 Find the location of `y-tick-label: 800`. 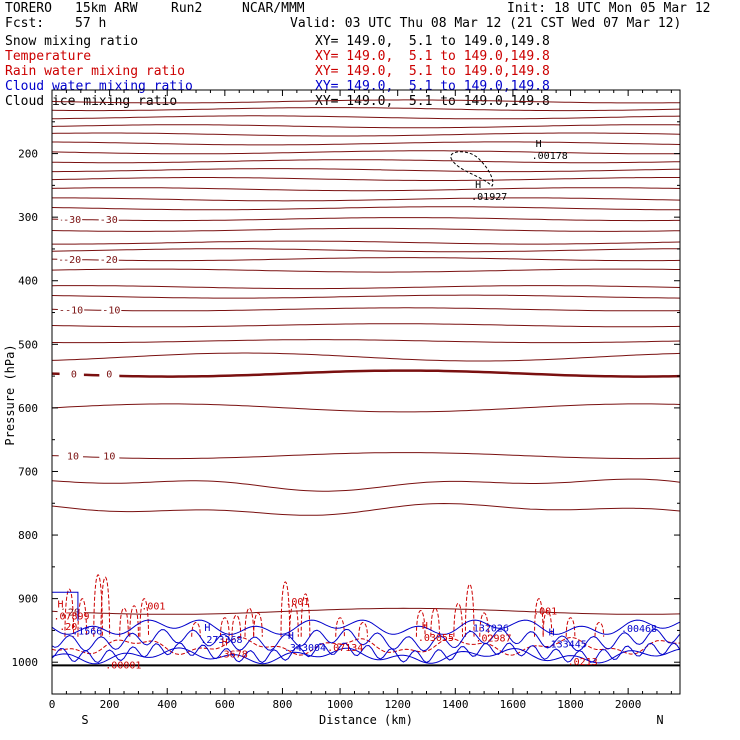

y-tick-label: 800 is located at coordinates (28, 535).